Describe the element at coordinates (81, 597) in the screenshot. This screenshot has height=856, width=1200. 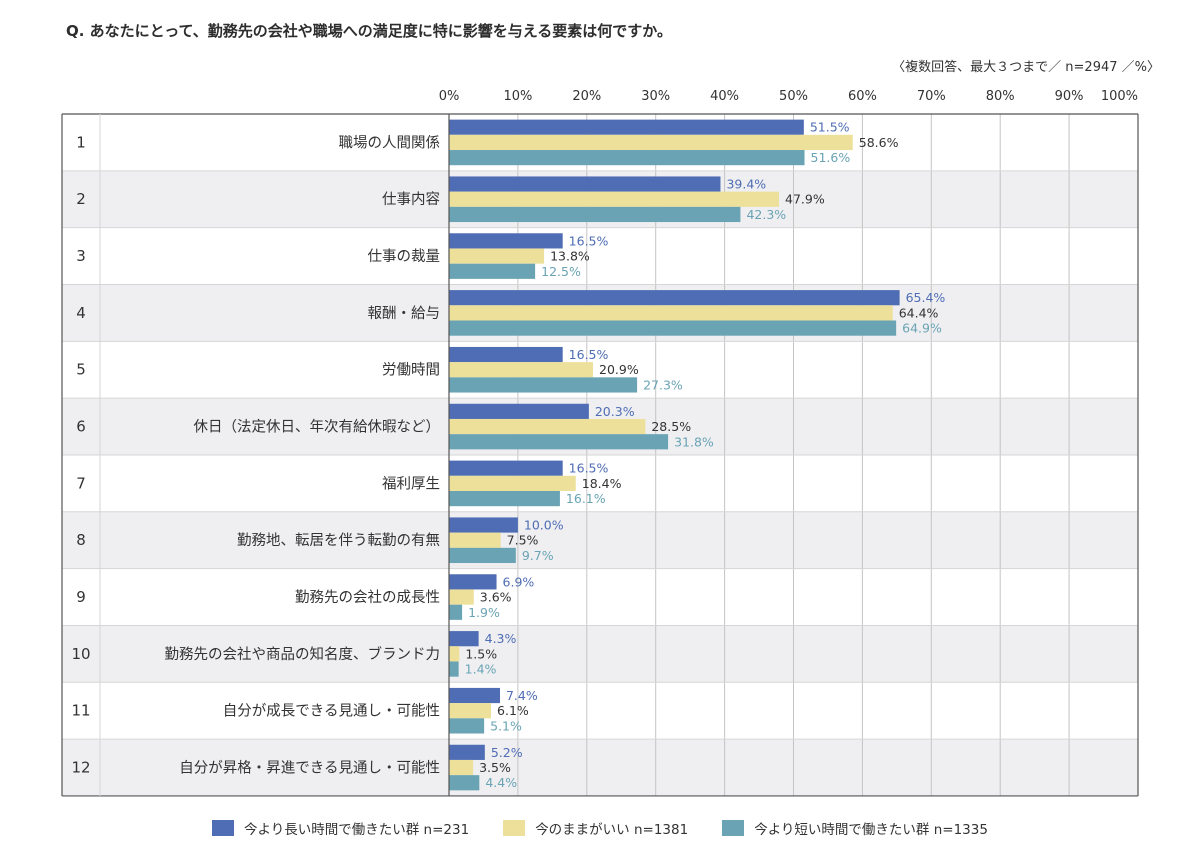
I see `row-number: 9` at that location.